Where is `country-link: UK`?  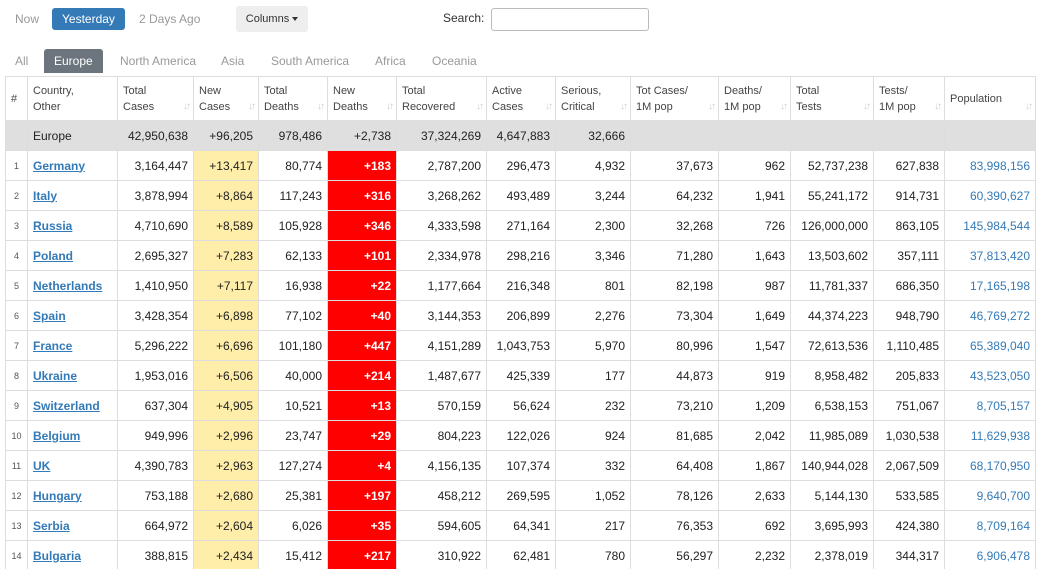
country-link: UK is located at coordinates (42, 465).